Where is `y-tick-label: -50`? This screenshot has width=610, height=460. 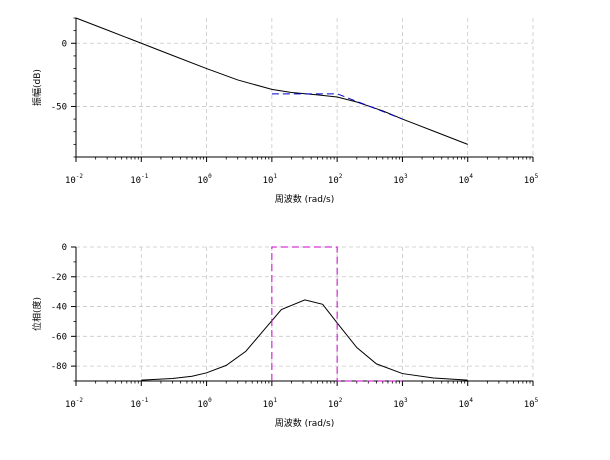 y-tick-label: -50 is located at coordinates (59, 107).